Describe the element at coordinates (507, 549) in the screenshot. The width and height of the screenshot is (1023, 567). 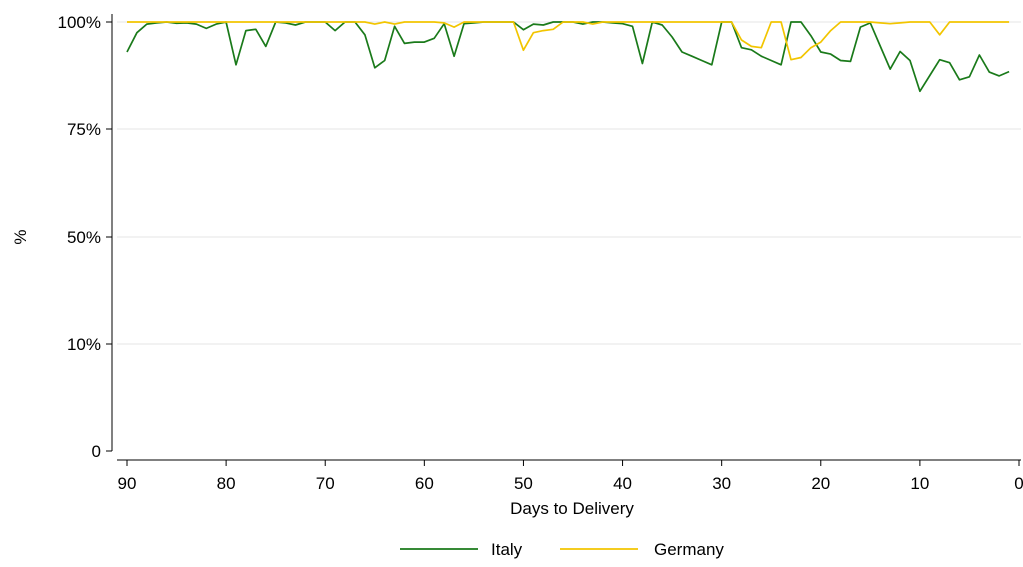
I see `legend-label-italy: Italy` at that location.